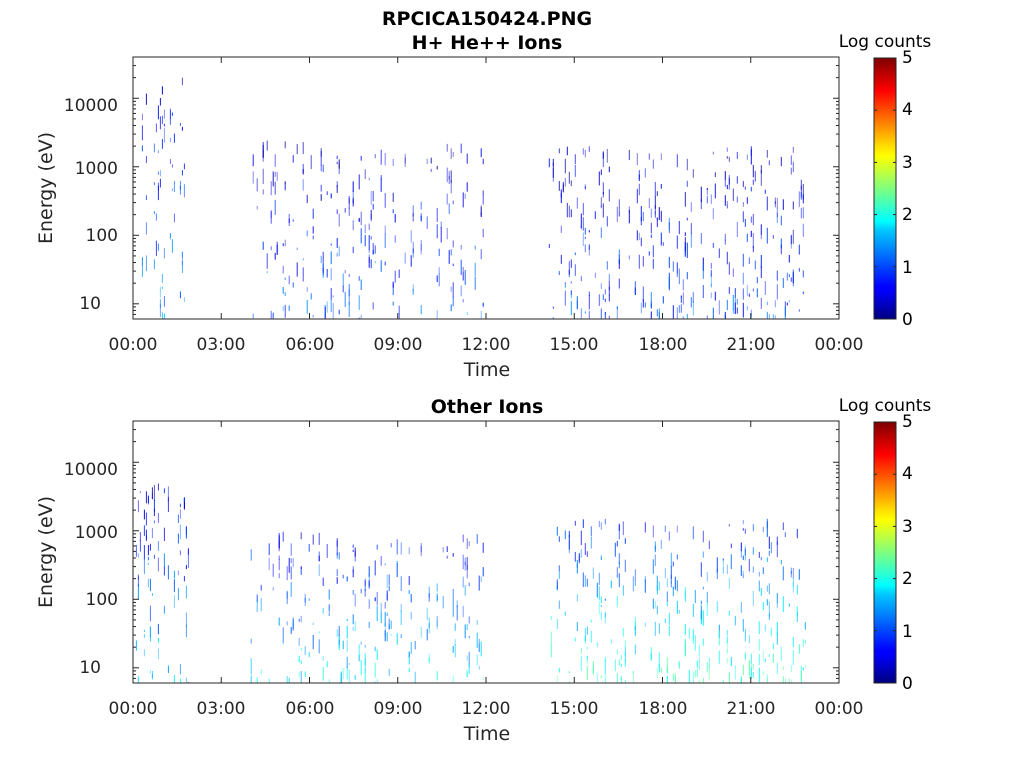  What do you see at coordinates (46, 188) in the screenshot?
I see `y-axis-label: Energy (eV)` at bounding box center [46, 188].